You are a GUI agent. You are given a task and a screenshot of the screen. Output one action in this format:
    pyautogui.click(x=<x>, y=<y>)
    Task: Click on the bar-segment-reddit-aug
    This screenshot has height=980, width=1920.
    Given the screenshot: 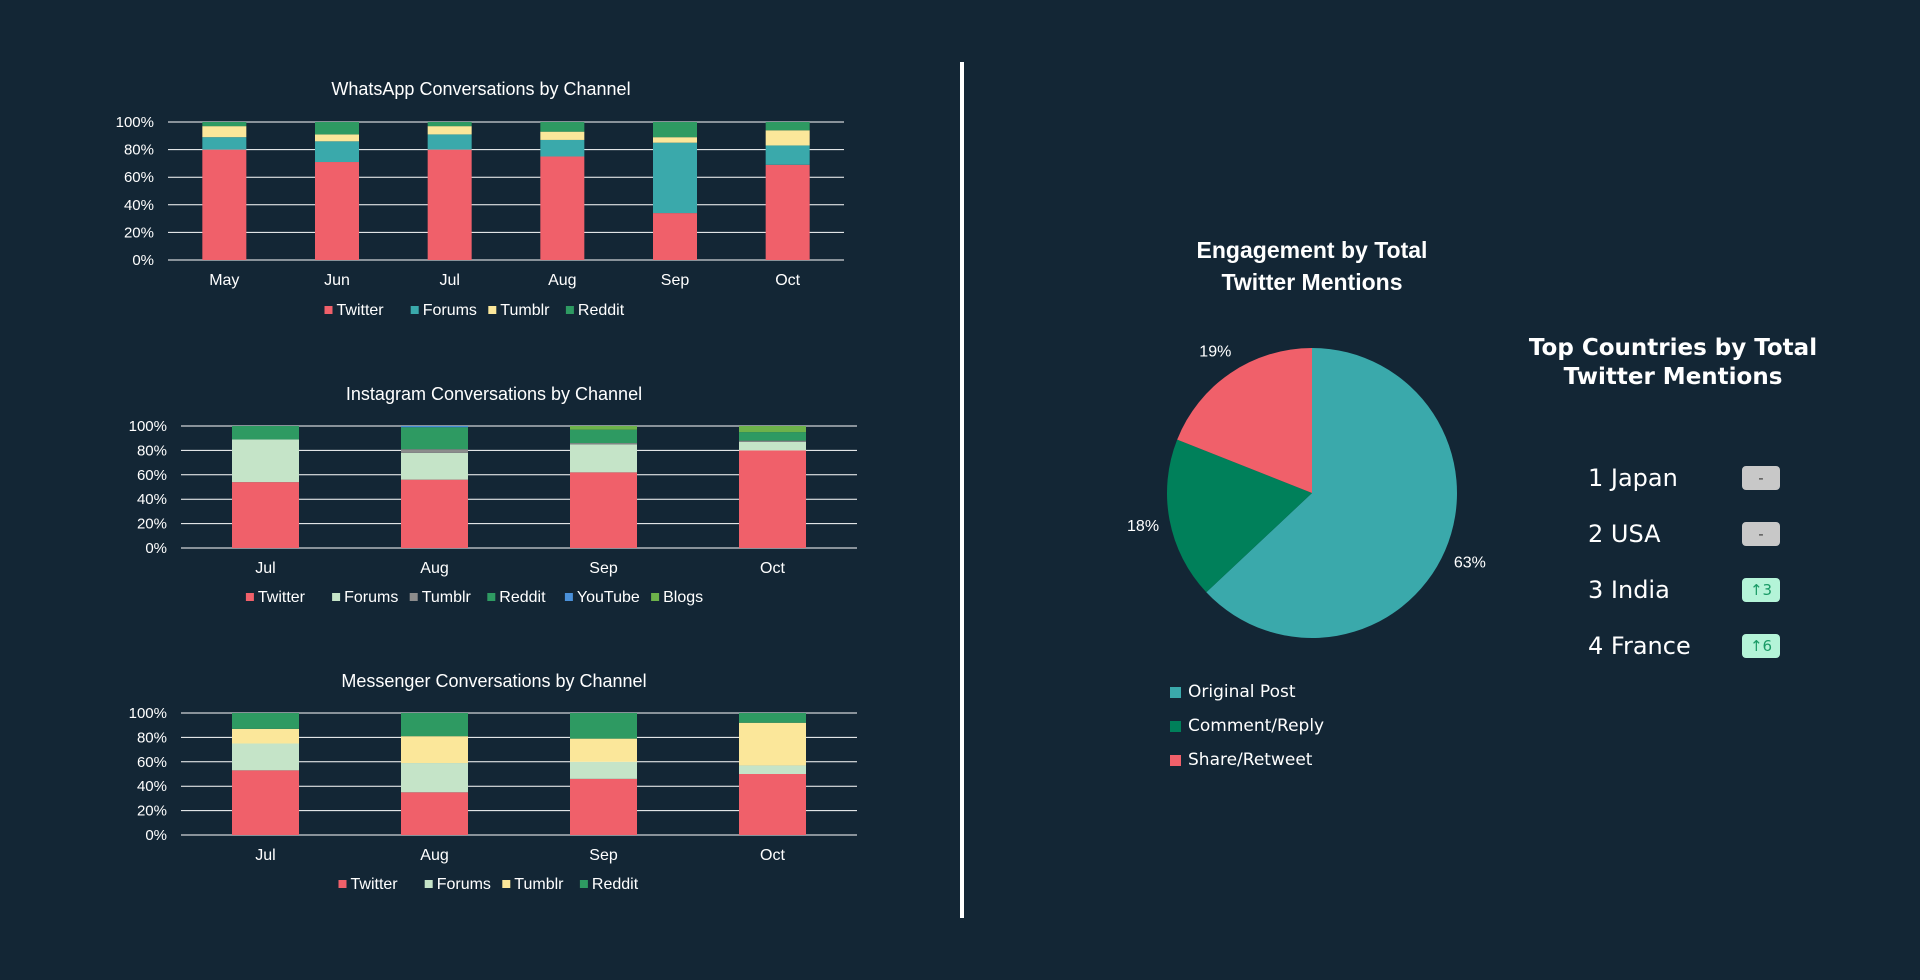 What is the action you would take?
    pyautogui.click(x=562, y=127)
    